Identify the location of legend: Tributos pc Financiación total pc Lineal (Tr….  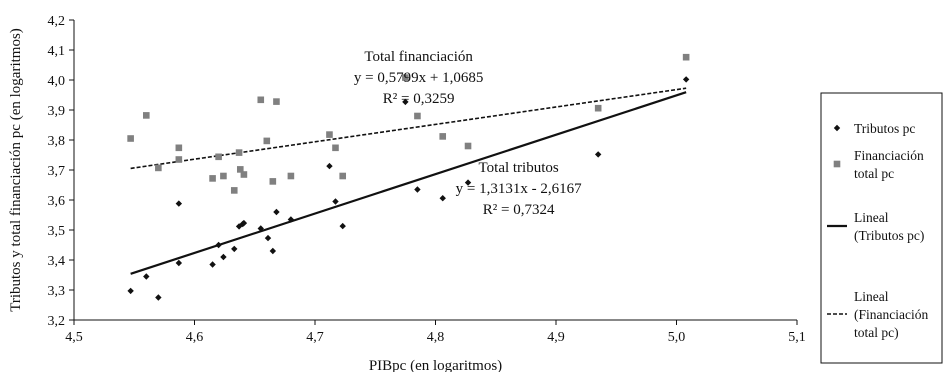
(881, 228).